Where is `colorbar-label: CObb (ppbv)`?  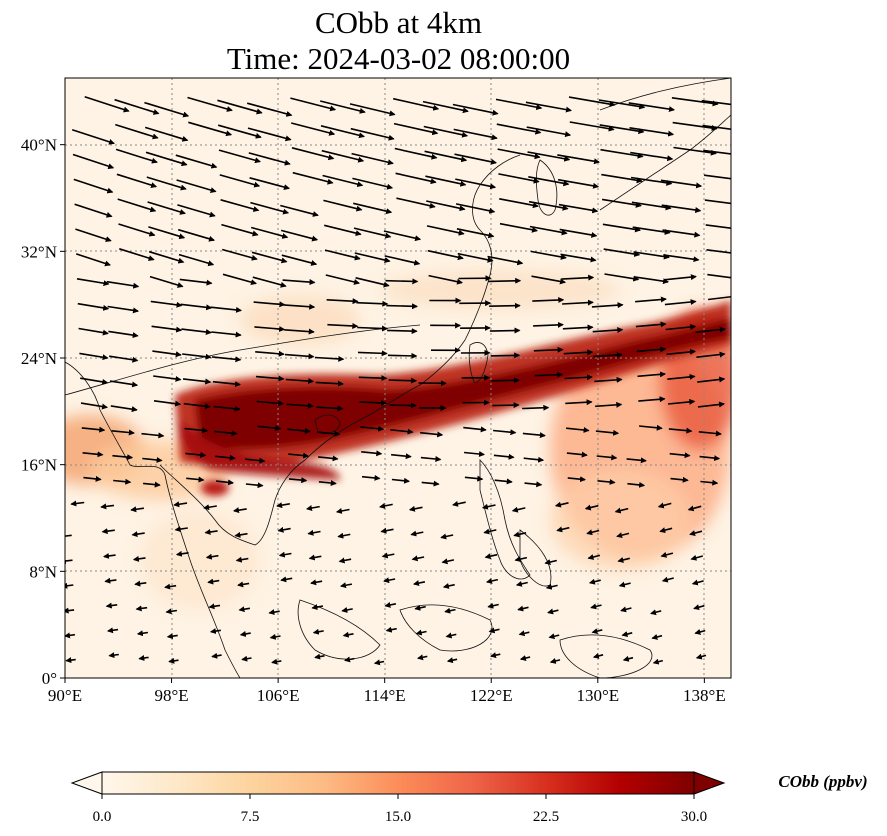
colorbar-label: CObb (ppbv) is located at coordinates (822, 781).